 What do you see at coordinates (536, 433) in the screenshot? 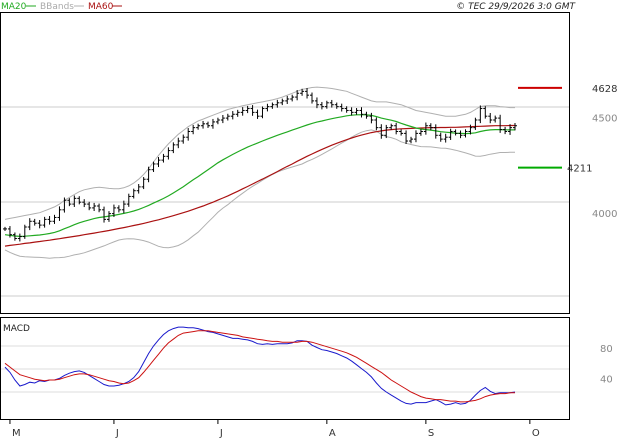
I see `x-month-label: O` at bounding box center [536, 433].